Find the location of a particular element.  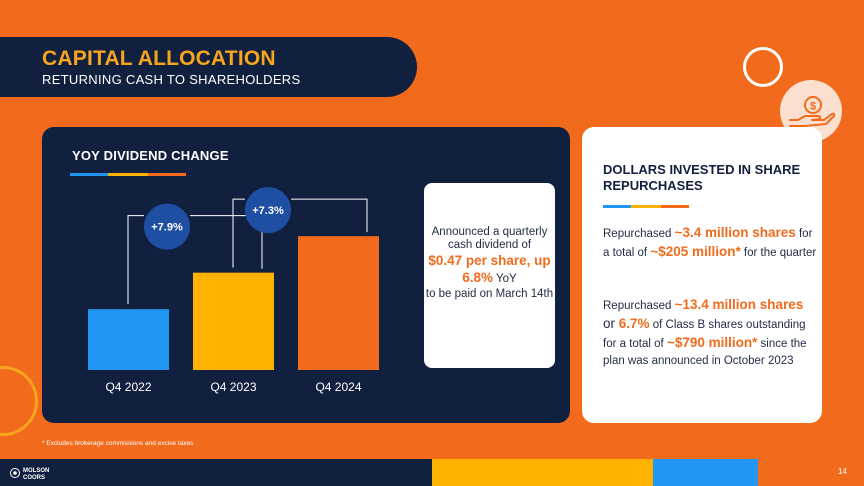

bar-q4-2022 is located at coordinates (128, 339).